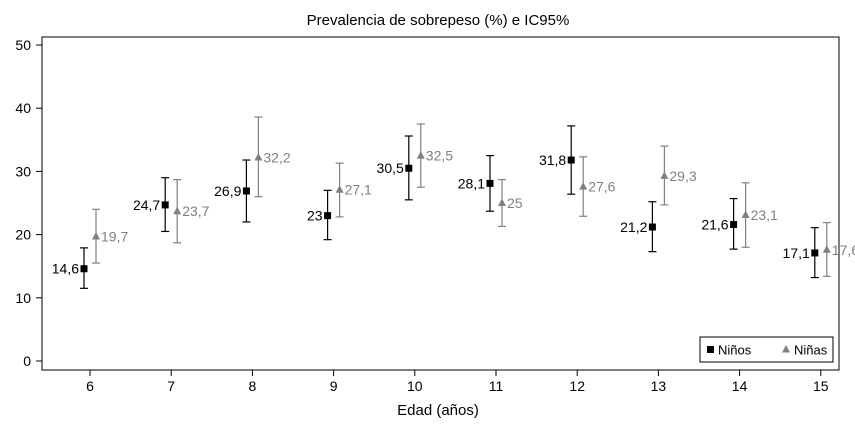 The width and height of the screenshot is (855, 427). I want to click on y-tick-label: 40, so click(23, 108).